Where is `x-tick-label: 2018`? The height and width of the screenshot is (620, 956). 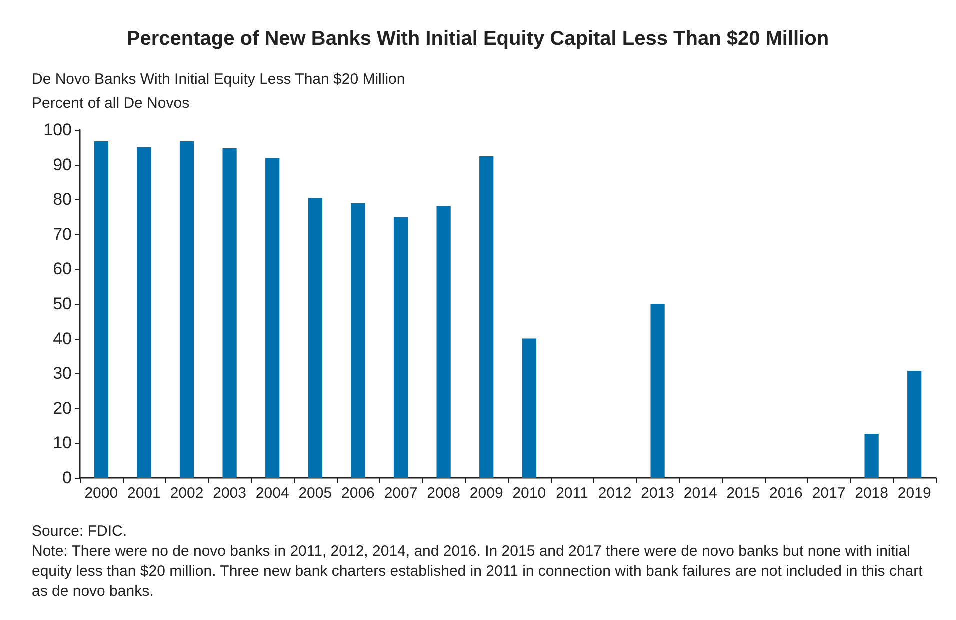
x-tick-label: 2018 is located at coordinates (871, 493).